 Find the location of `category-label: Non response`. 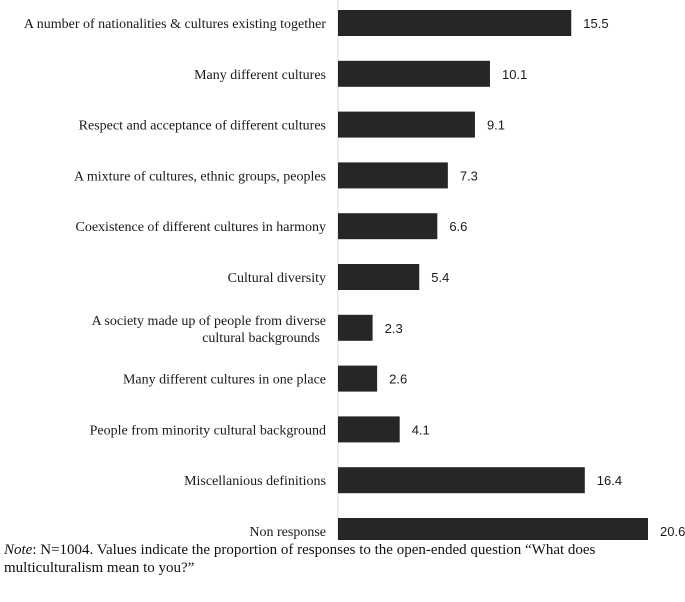

category-label: Non response is located at coordinates (287, 532).